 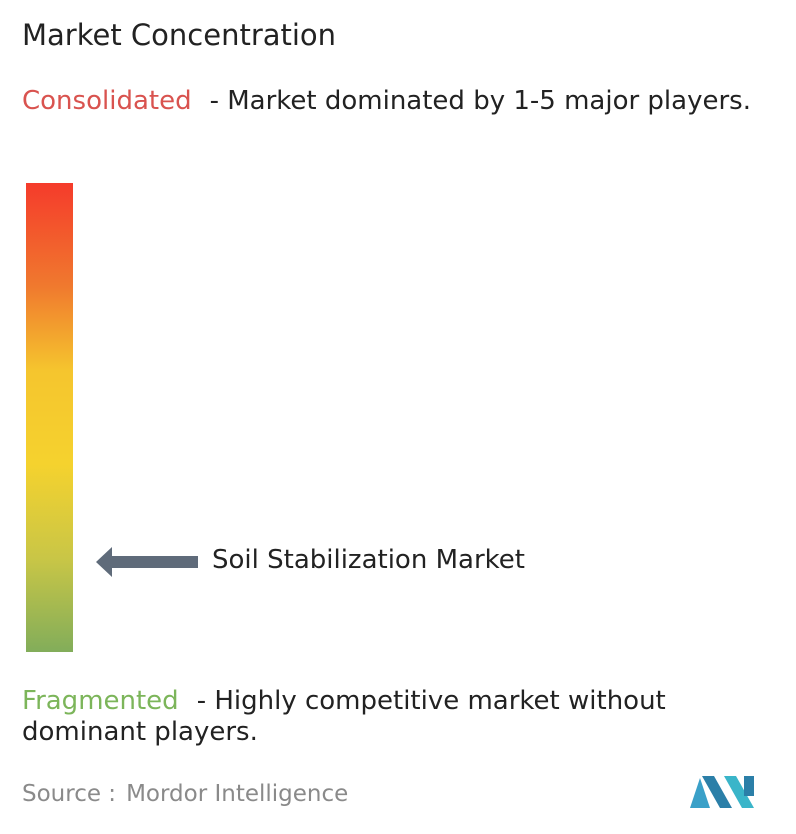 I want to click on marker-arrow, so click(x=147, y=562).